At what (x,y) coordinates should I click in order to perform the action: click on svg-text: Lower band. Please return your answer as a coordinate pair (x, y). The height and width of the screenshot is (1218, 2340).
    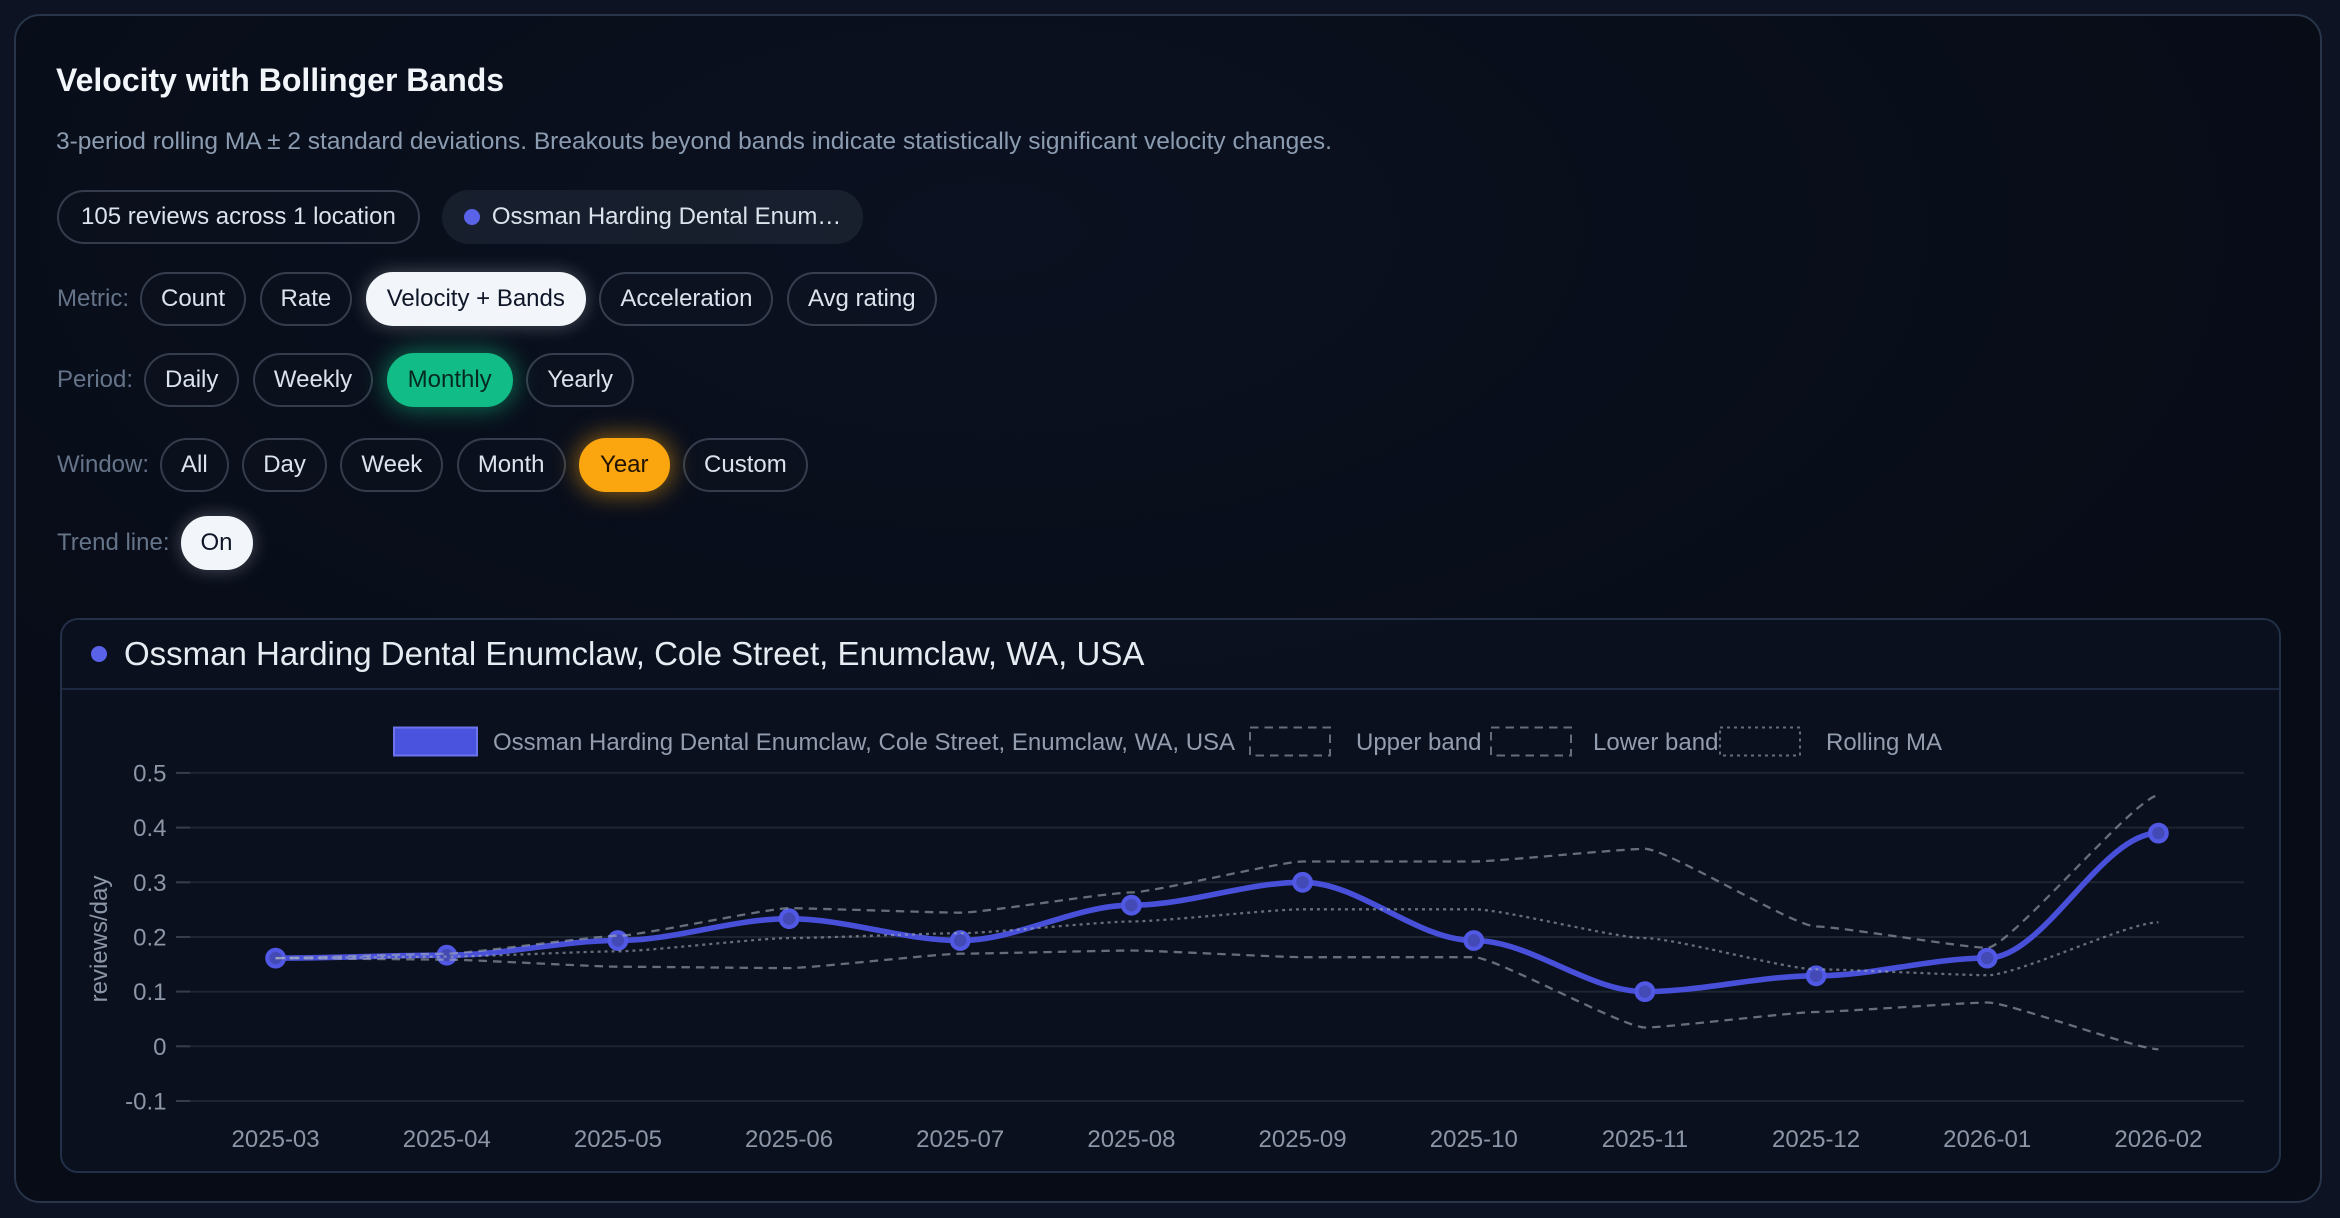
    Looking at the image, I should click on (1655, 742).